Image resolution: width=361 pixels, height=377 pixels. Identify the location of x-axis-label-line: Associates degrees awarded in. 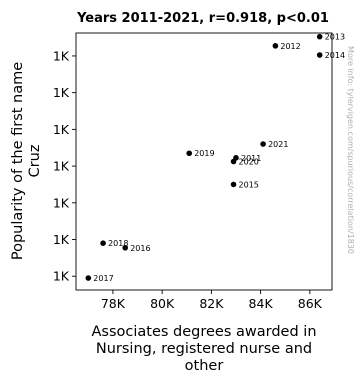
(203, 332).